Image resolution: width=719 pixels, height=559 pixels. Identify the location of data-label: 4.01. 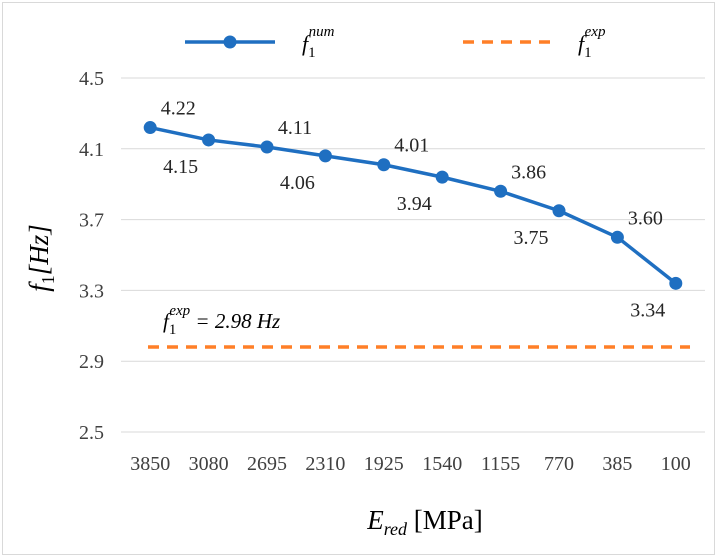
(411, 146).